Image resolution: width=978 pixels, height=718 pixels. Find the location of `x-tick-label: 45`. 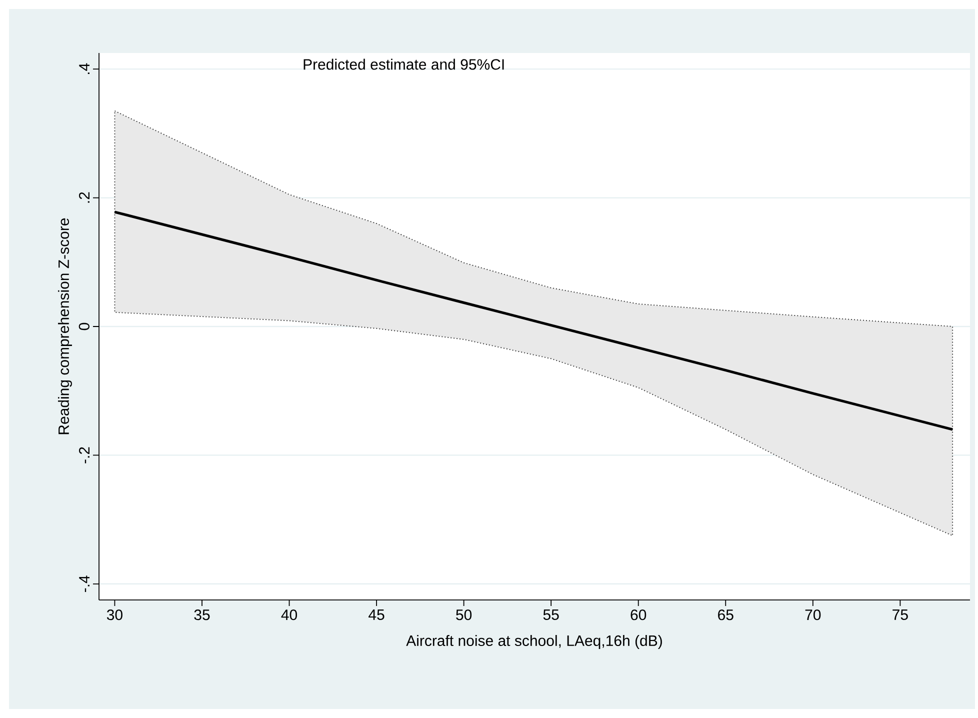

x-tick-label: 45 is located at coordinates (376, 615).